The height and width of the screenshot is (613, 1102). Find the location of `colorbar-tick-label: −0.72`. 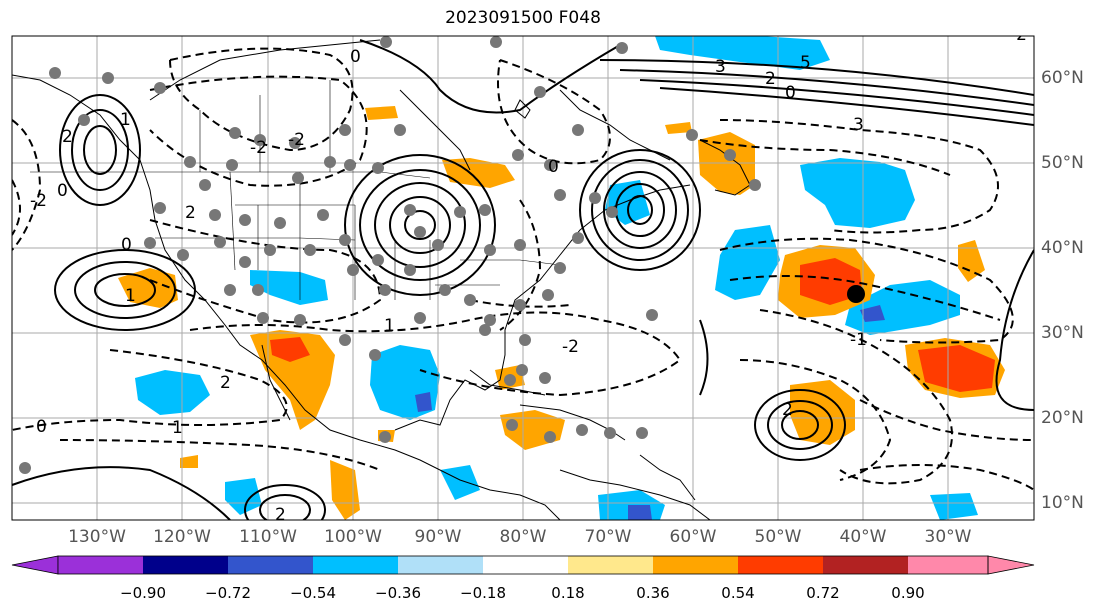

colorbar-tick-label: −0.72 is located at coordinates (228, 593).